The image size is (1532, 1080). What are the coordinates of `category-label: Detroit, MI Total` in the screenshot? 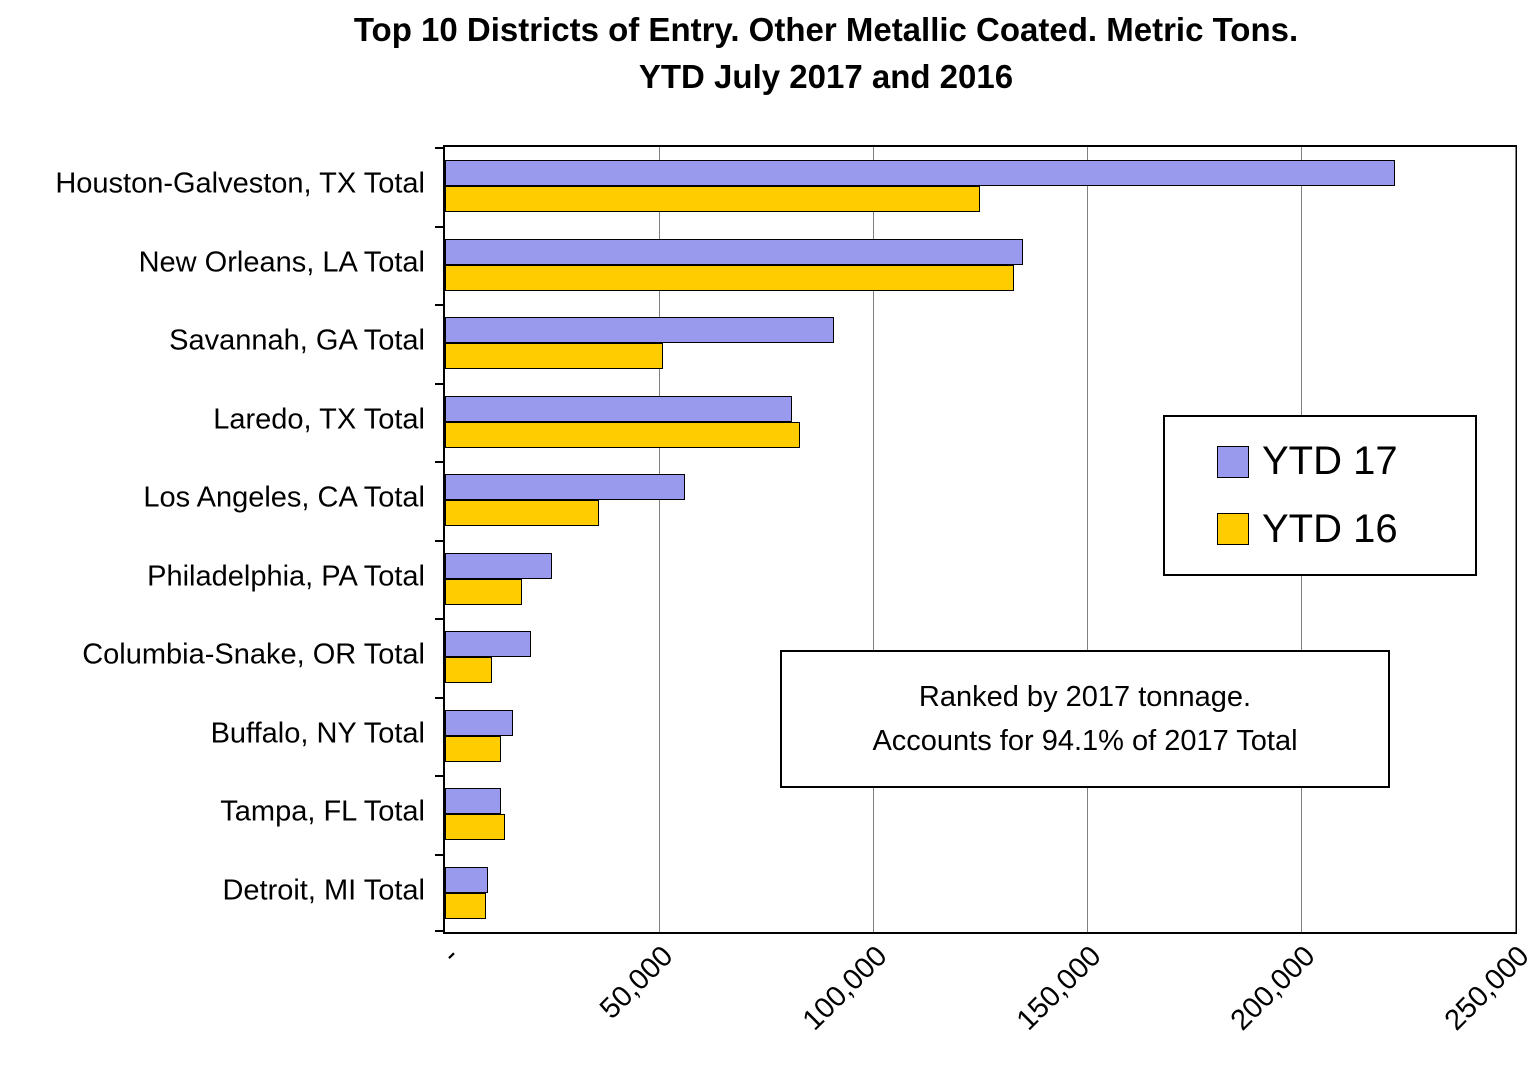 It's located at (323, 890).